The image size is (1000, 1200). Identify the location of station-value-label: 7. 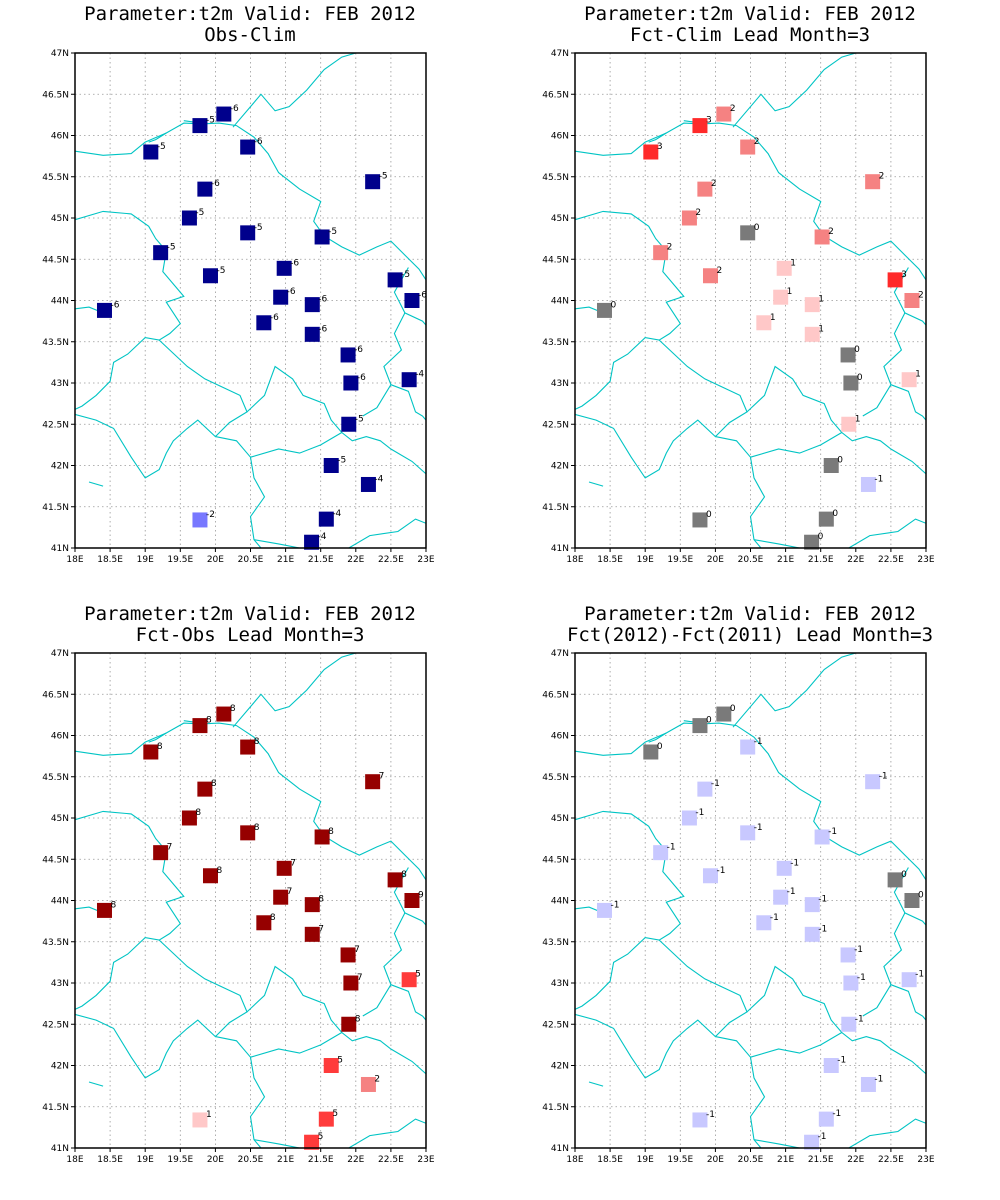
(290, 892).